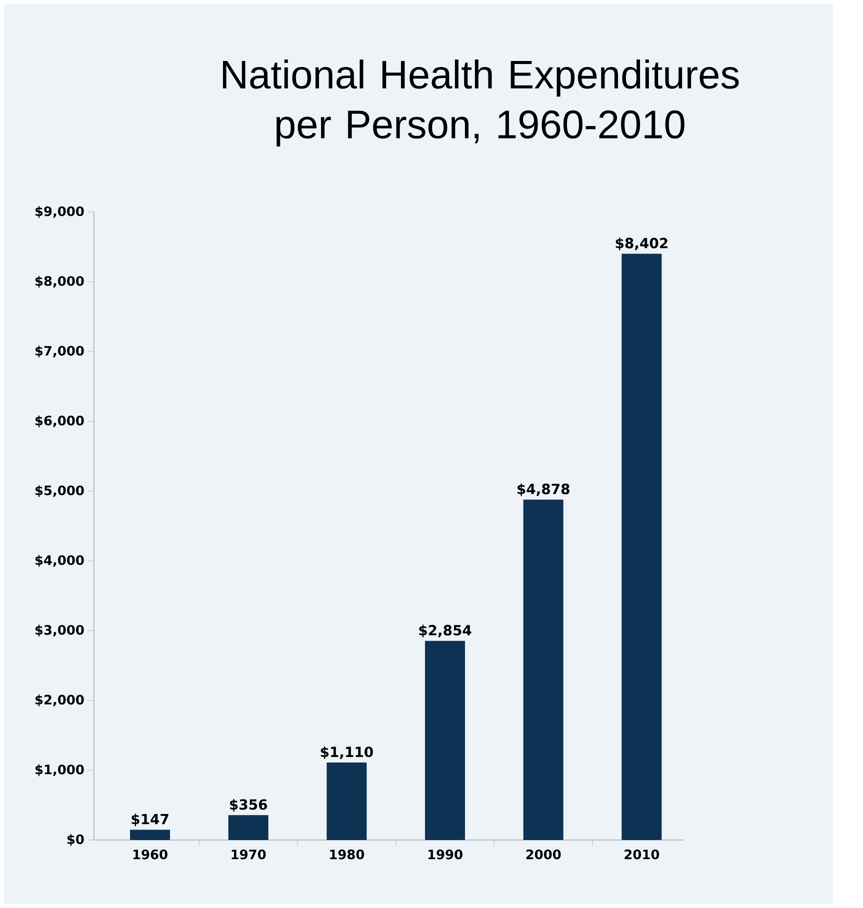 Image resolution: width=863 pixels, height=908 pixels. I want to click on data-label: $356, so click(248, 805).